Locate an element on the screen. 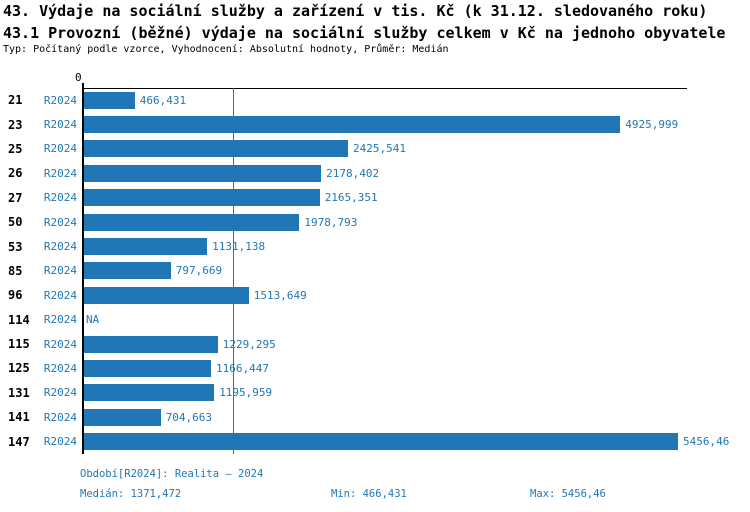  y-axis-line is located at coordinates (83, 268).